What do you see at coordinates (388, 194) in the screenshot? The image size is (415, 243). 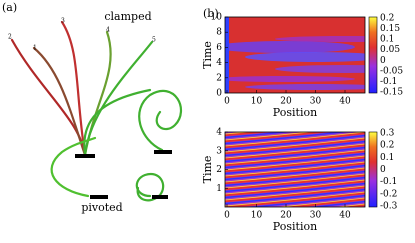 I see `colorbar-tick-label: -0.2` at bounding box center [388, 194].